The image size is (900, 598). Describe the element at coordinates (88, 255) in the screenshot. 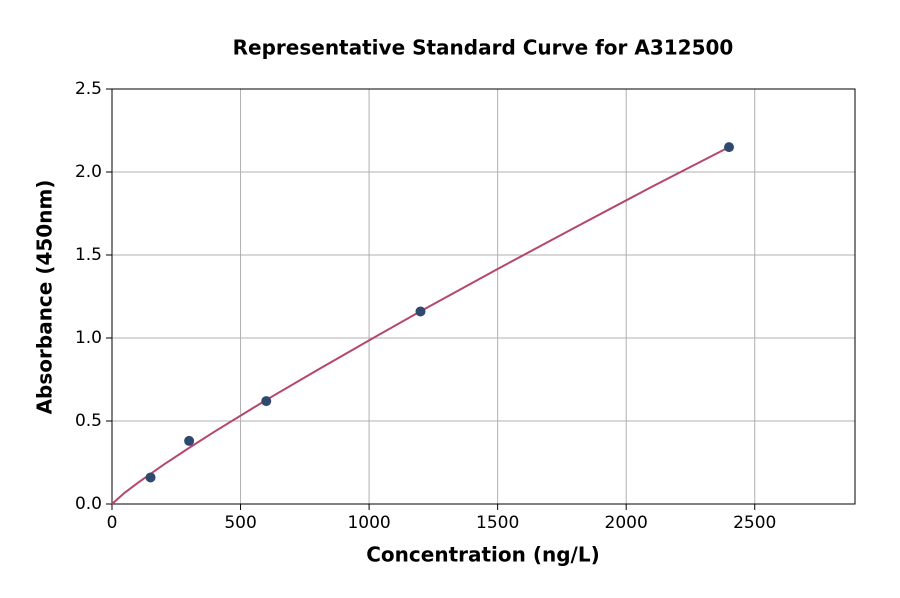

I see `y-tick-label: 1.5` at that location.